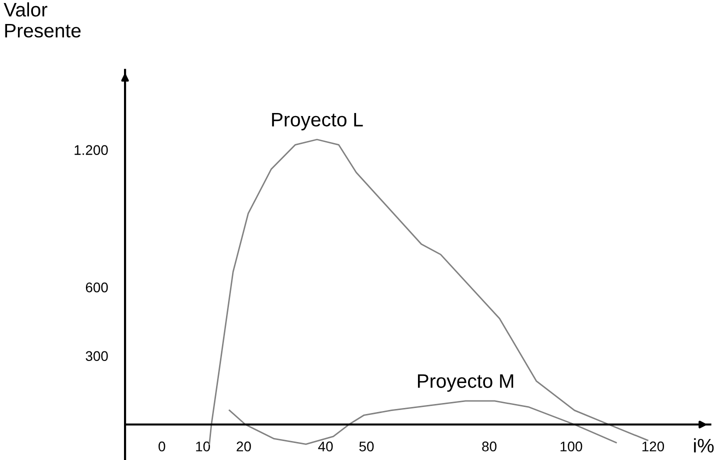  What do you see at coordinates (325, 447) in the screenshot?
I see `x-tick-label: 40` at bounding box center [325, 447].